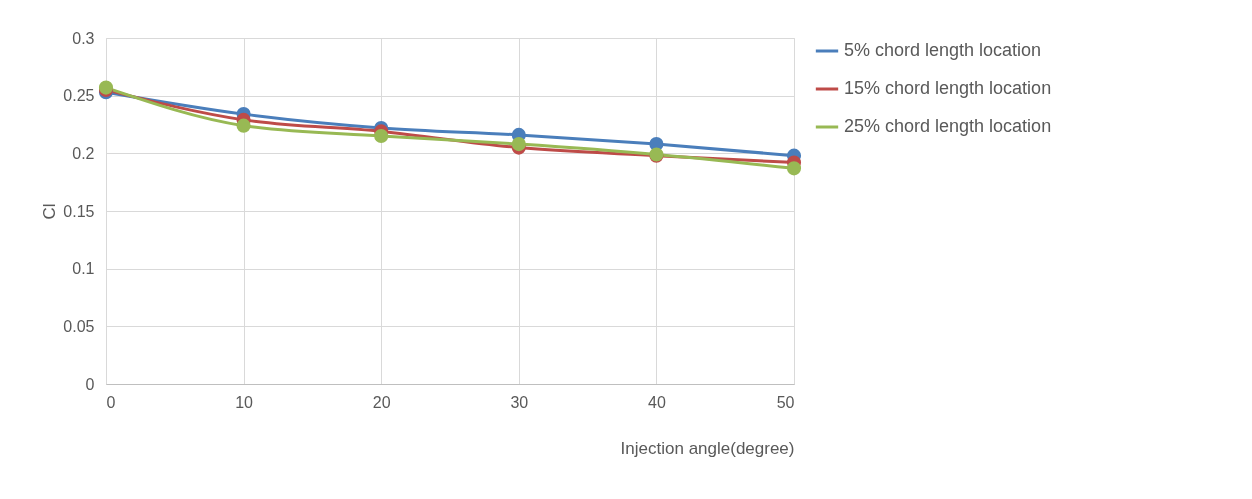 The image size is (1252, 499). What do you see at coordinates (657, 402) in the screenshot?
I see `x-tick-label: 40` at bounding box center [657, 402].